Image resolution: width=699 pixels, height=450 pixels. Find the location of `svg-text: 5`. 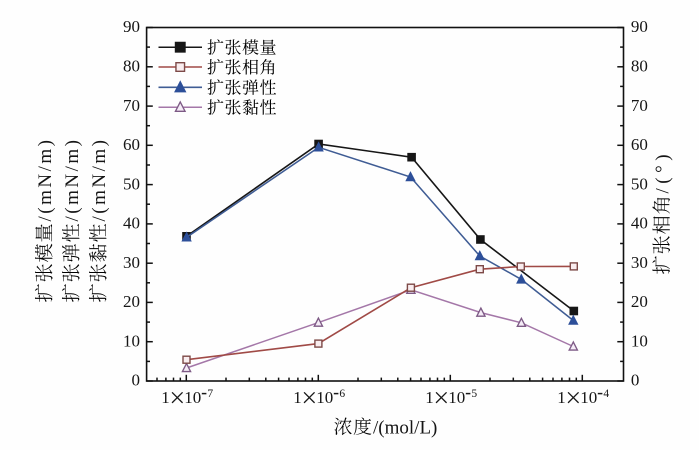

svg-text: 5 is located at coordinates (474, 394).